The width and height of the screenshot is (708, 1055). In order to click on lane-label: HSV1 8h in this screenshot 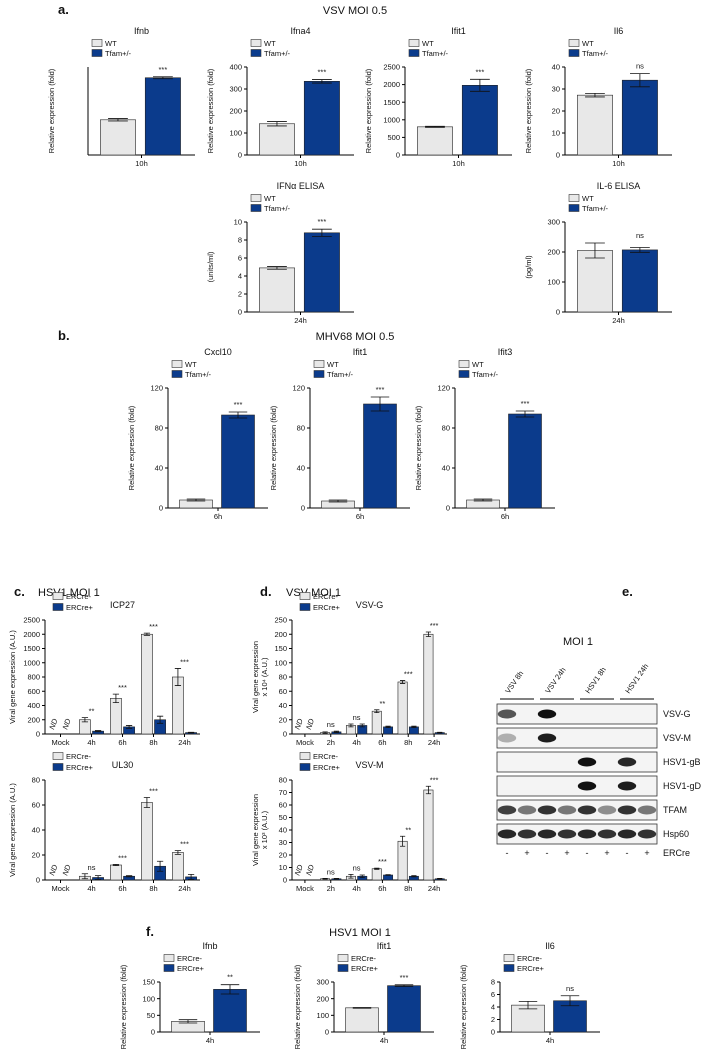, I will do `click(595, 680)`.